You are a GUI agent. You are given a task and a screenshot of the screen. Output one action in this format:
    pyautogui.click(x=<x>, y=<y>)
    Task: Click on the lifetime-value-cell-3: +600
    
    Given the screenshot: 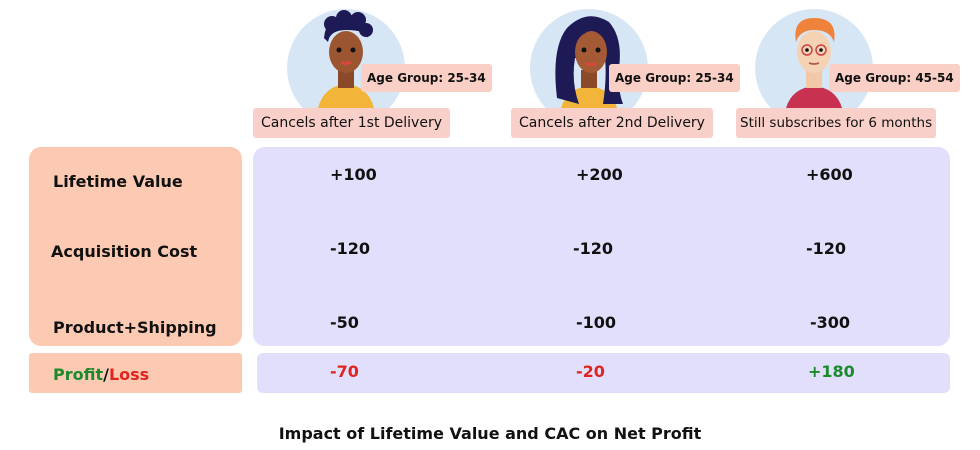 What is the action you would take?
    pyautogui.click(x=829, y=174)
    